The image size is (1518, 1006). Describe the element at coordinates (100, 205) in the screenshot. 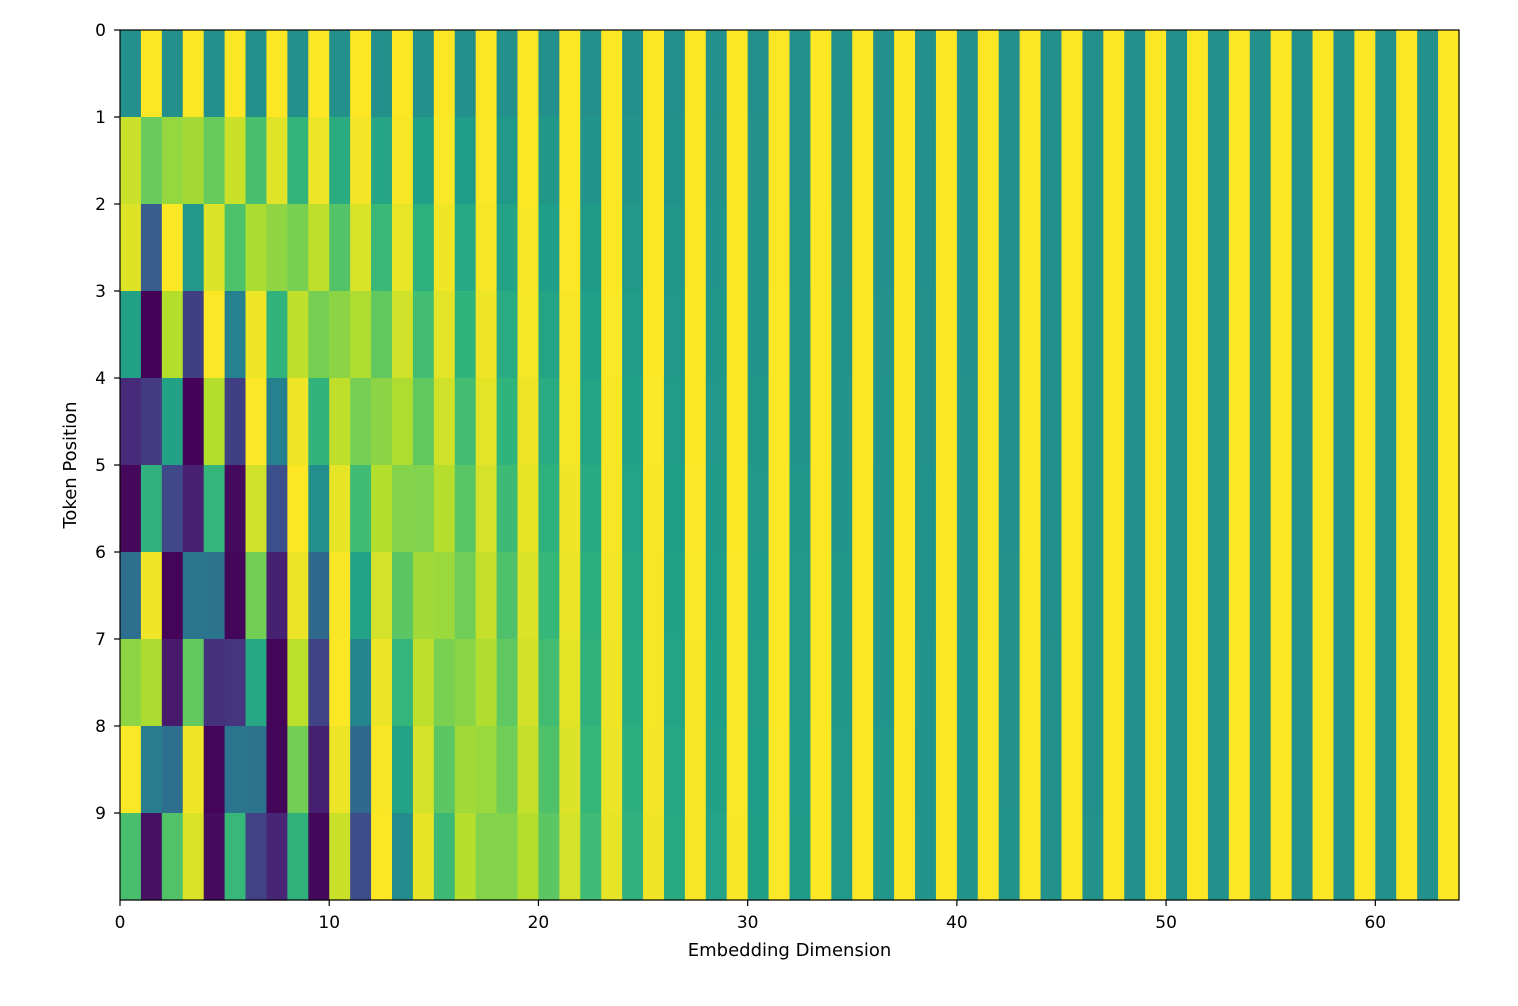

I see `y-tick-label: 2` at that location.